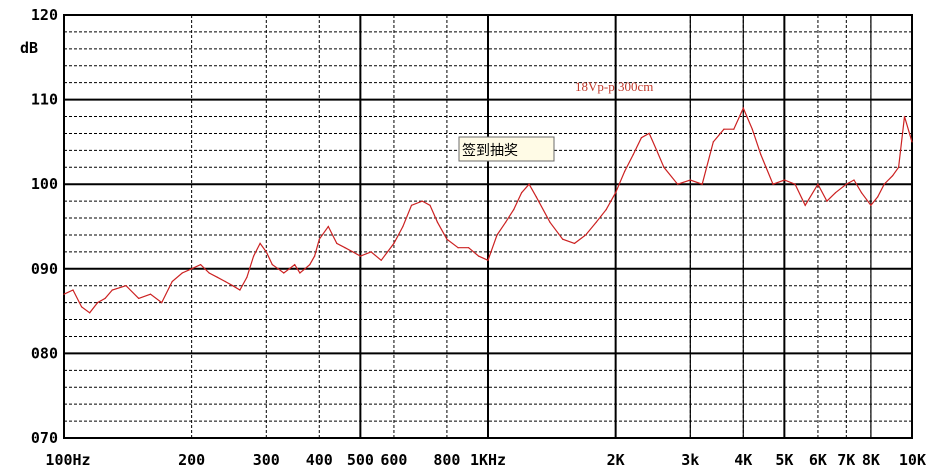 This screenshot has width=942, height=471. I want to click on measurement-annotation: 18Vp-p 300cm, so click(614, 86).